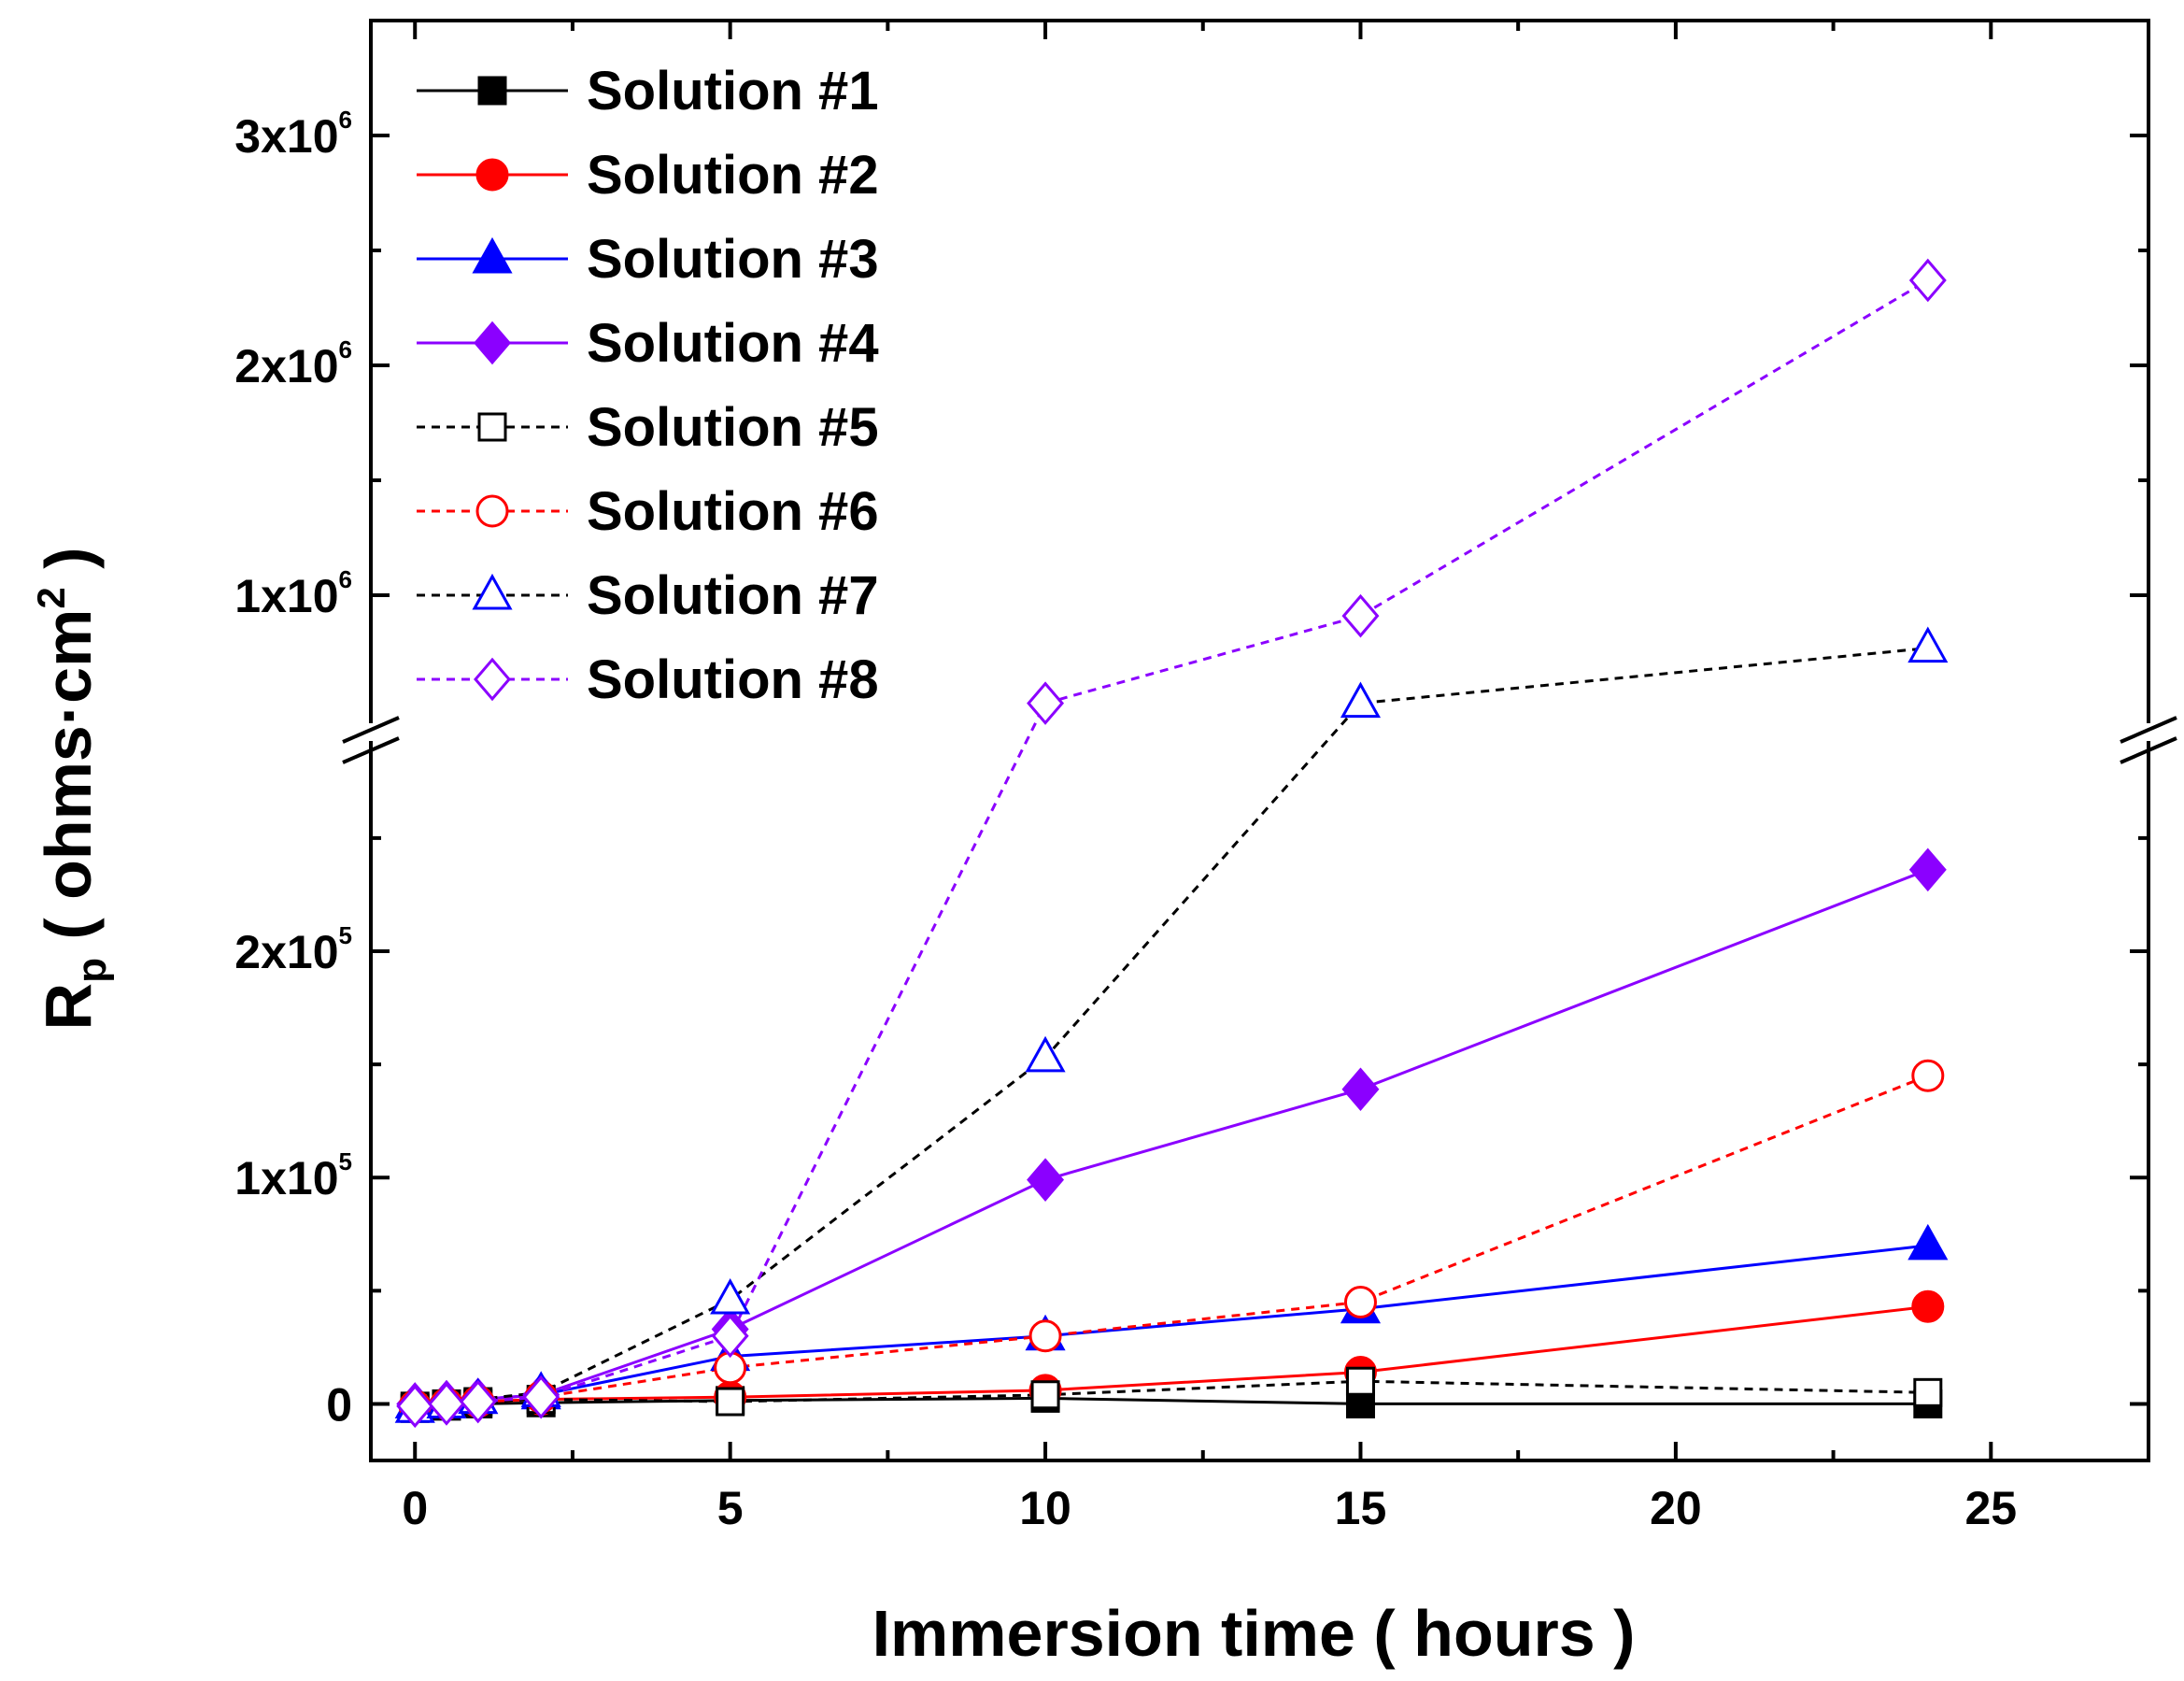  I want to click on legend-label-solution-7: Solution #7, so click(733, 595).